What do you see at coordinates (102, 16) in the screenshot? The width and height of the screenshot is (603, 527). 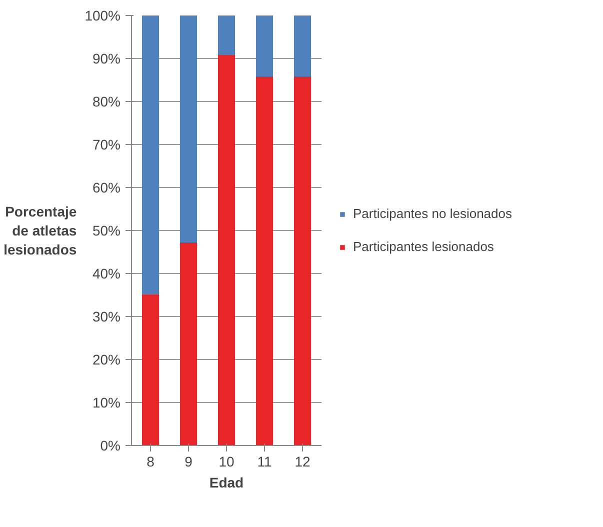 I see `y-tick-label: 100%` at bounding box center [102, 16].